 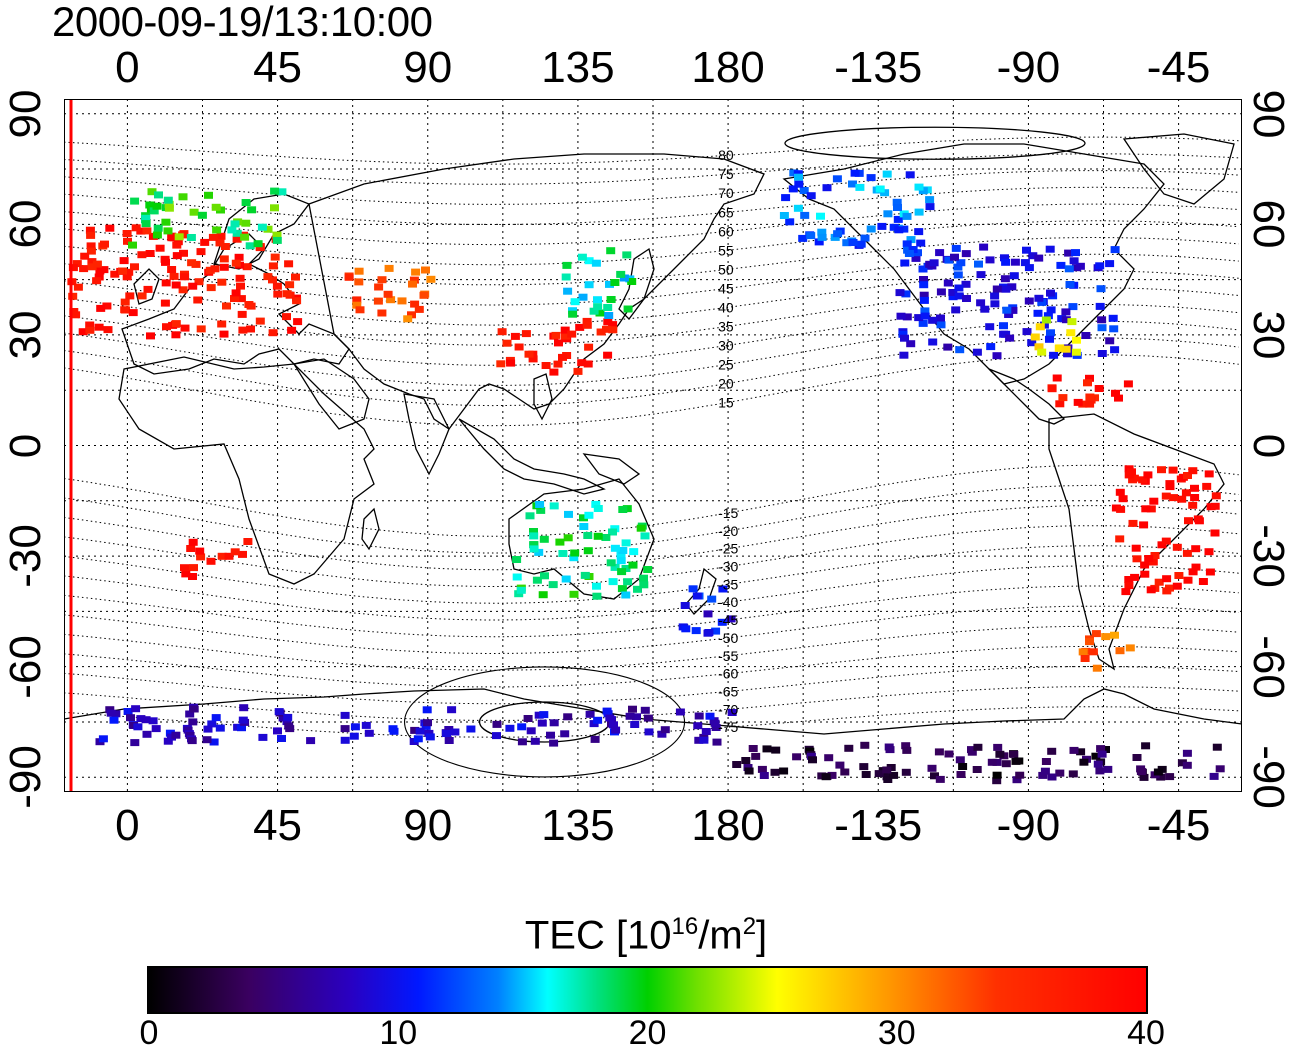 What do you see at coordinates (726, 307) in the screenshot?
I see `mlat-label: 40` at bounding box center [726, 307].